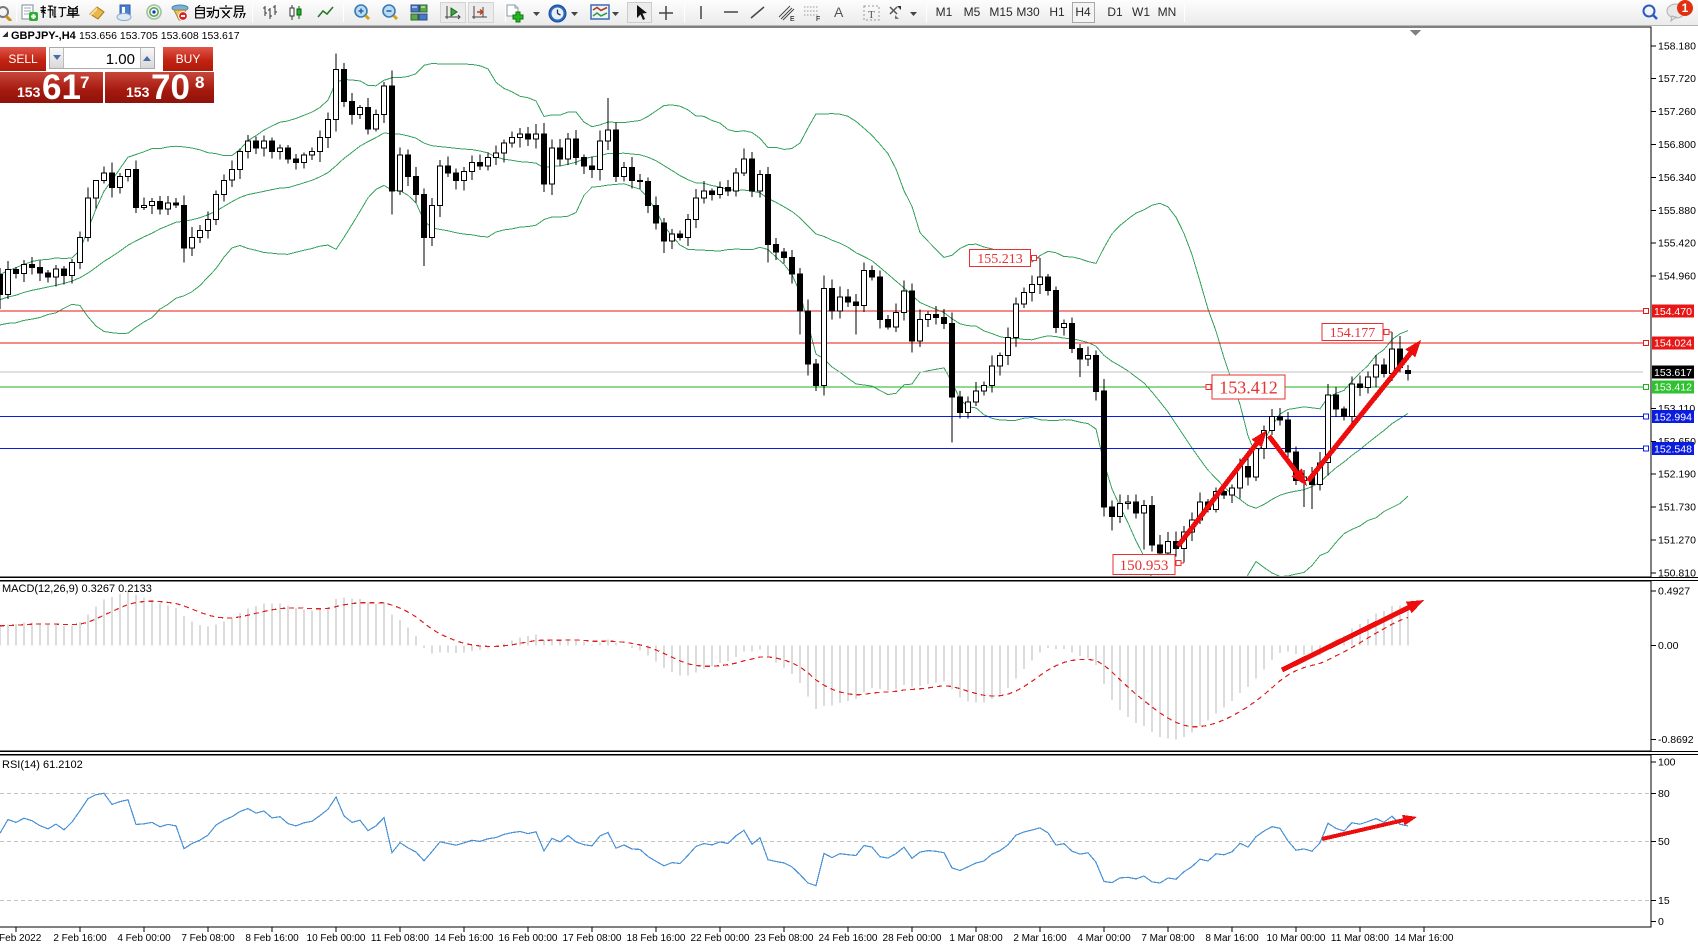  Describe the element at coordinates (1677, 508) in the screenshot. I see `svg-text: 151.730` at that location.